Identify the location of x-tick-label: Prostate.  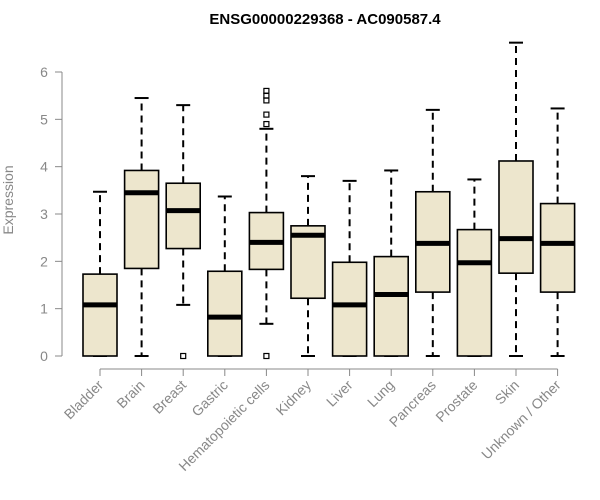
(456, 401).